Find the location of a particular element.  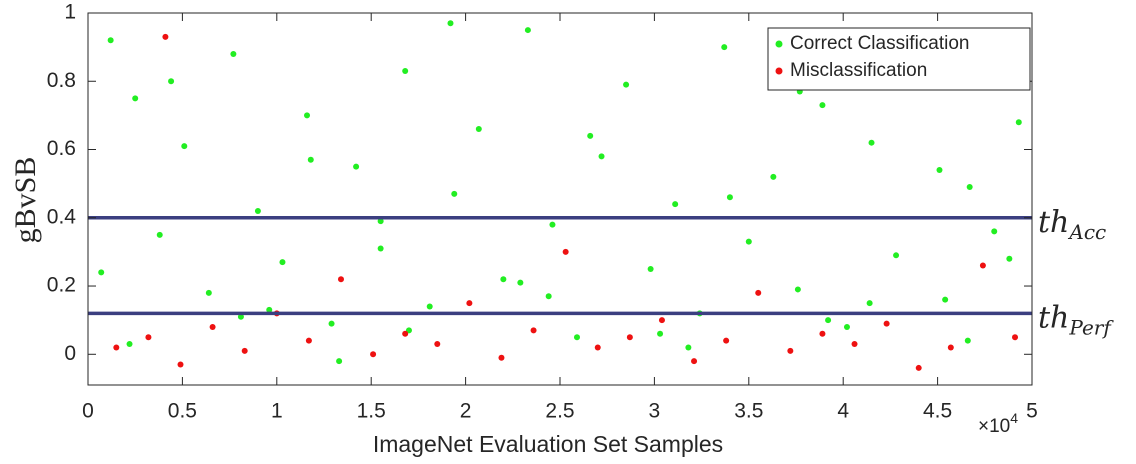

x-tick-label: 4.5 is located at coordinates (937, 411).